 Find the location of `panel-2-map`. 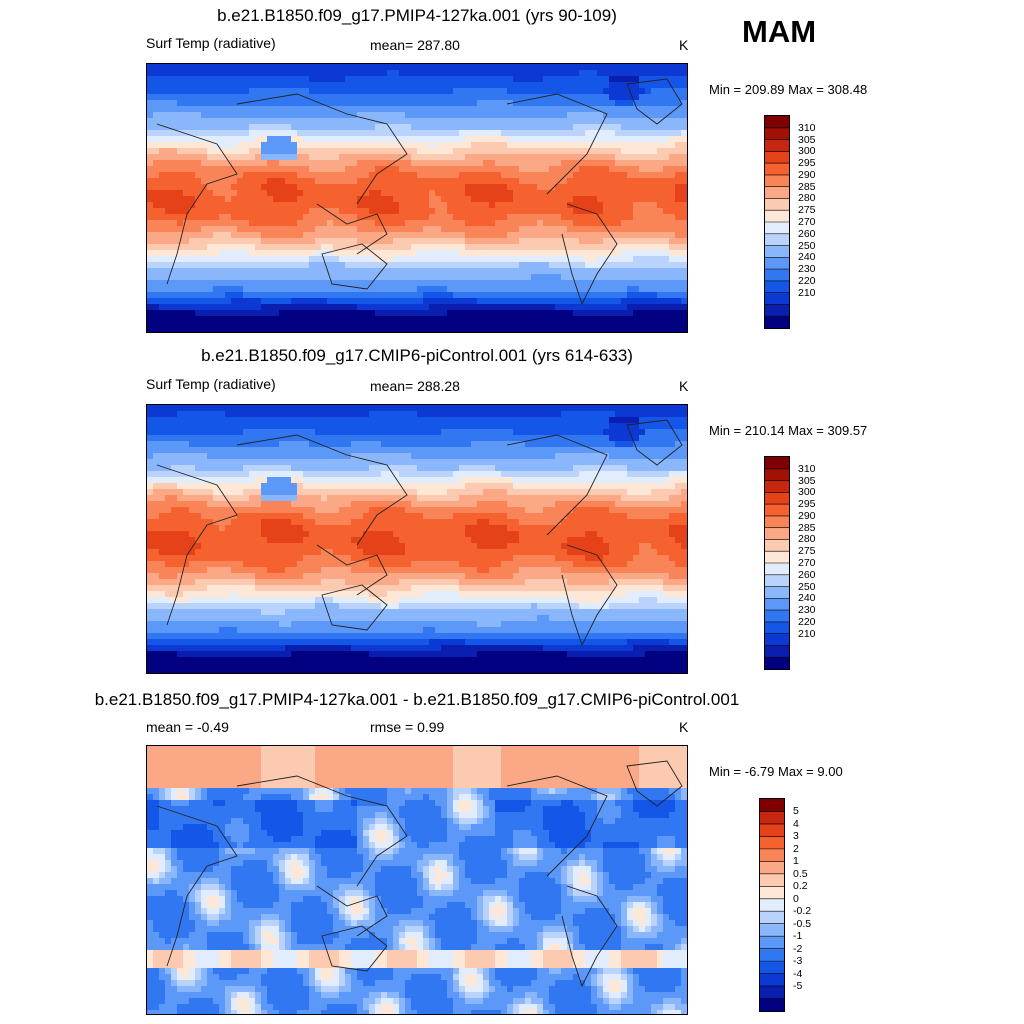

panel-2-map is located at coordinates (417, 539).